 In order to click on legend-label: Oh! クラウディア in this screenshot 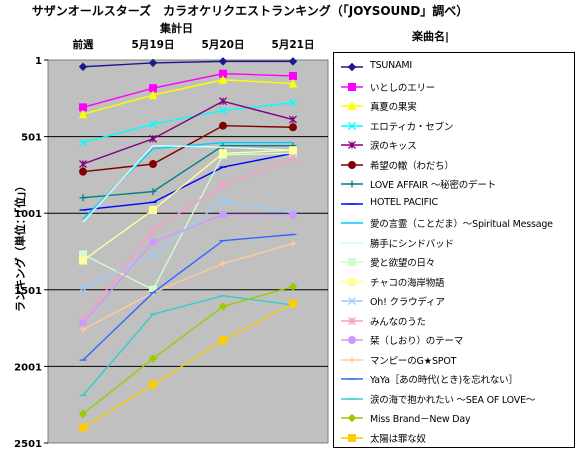, I will do `click(407, 302)`.